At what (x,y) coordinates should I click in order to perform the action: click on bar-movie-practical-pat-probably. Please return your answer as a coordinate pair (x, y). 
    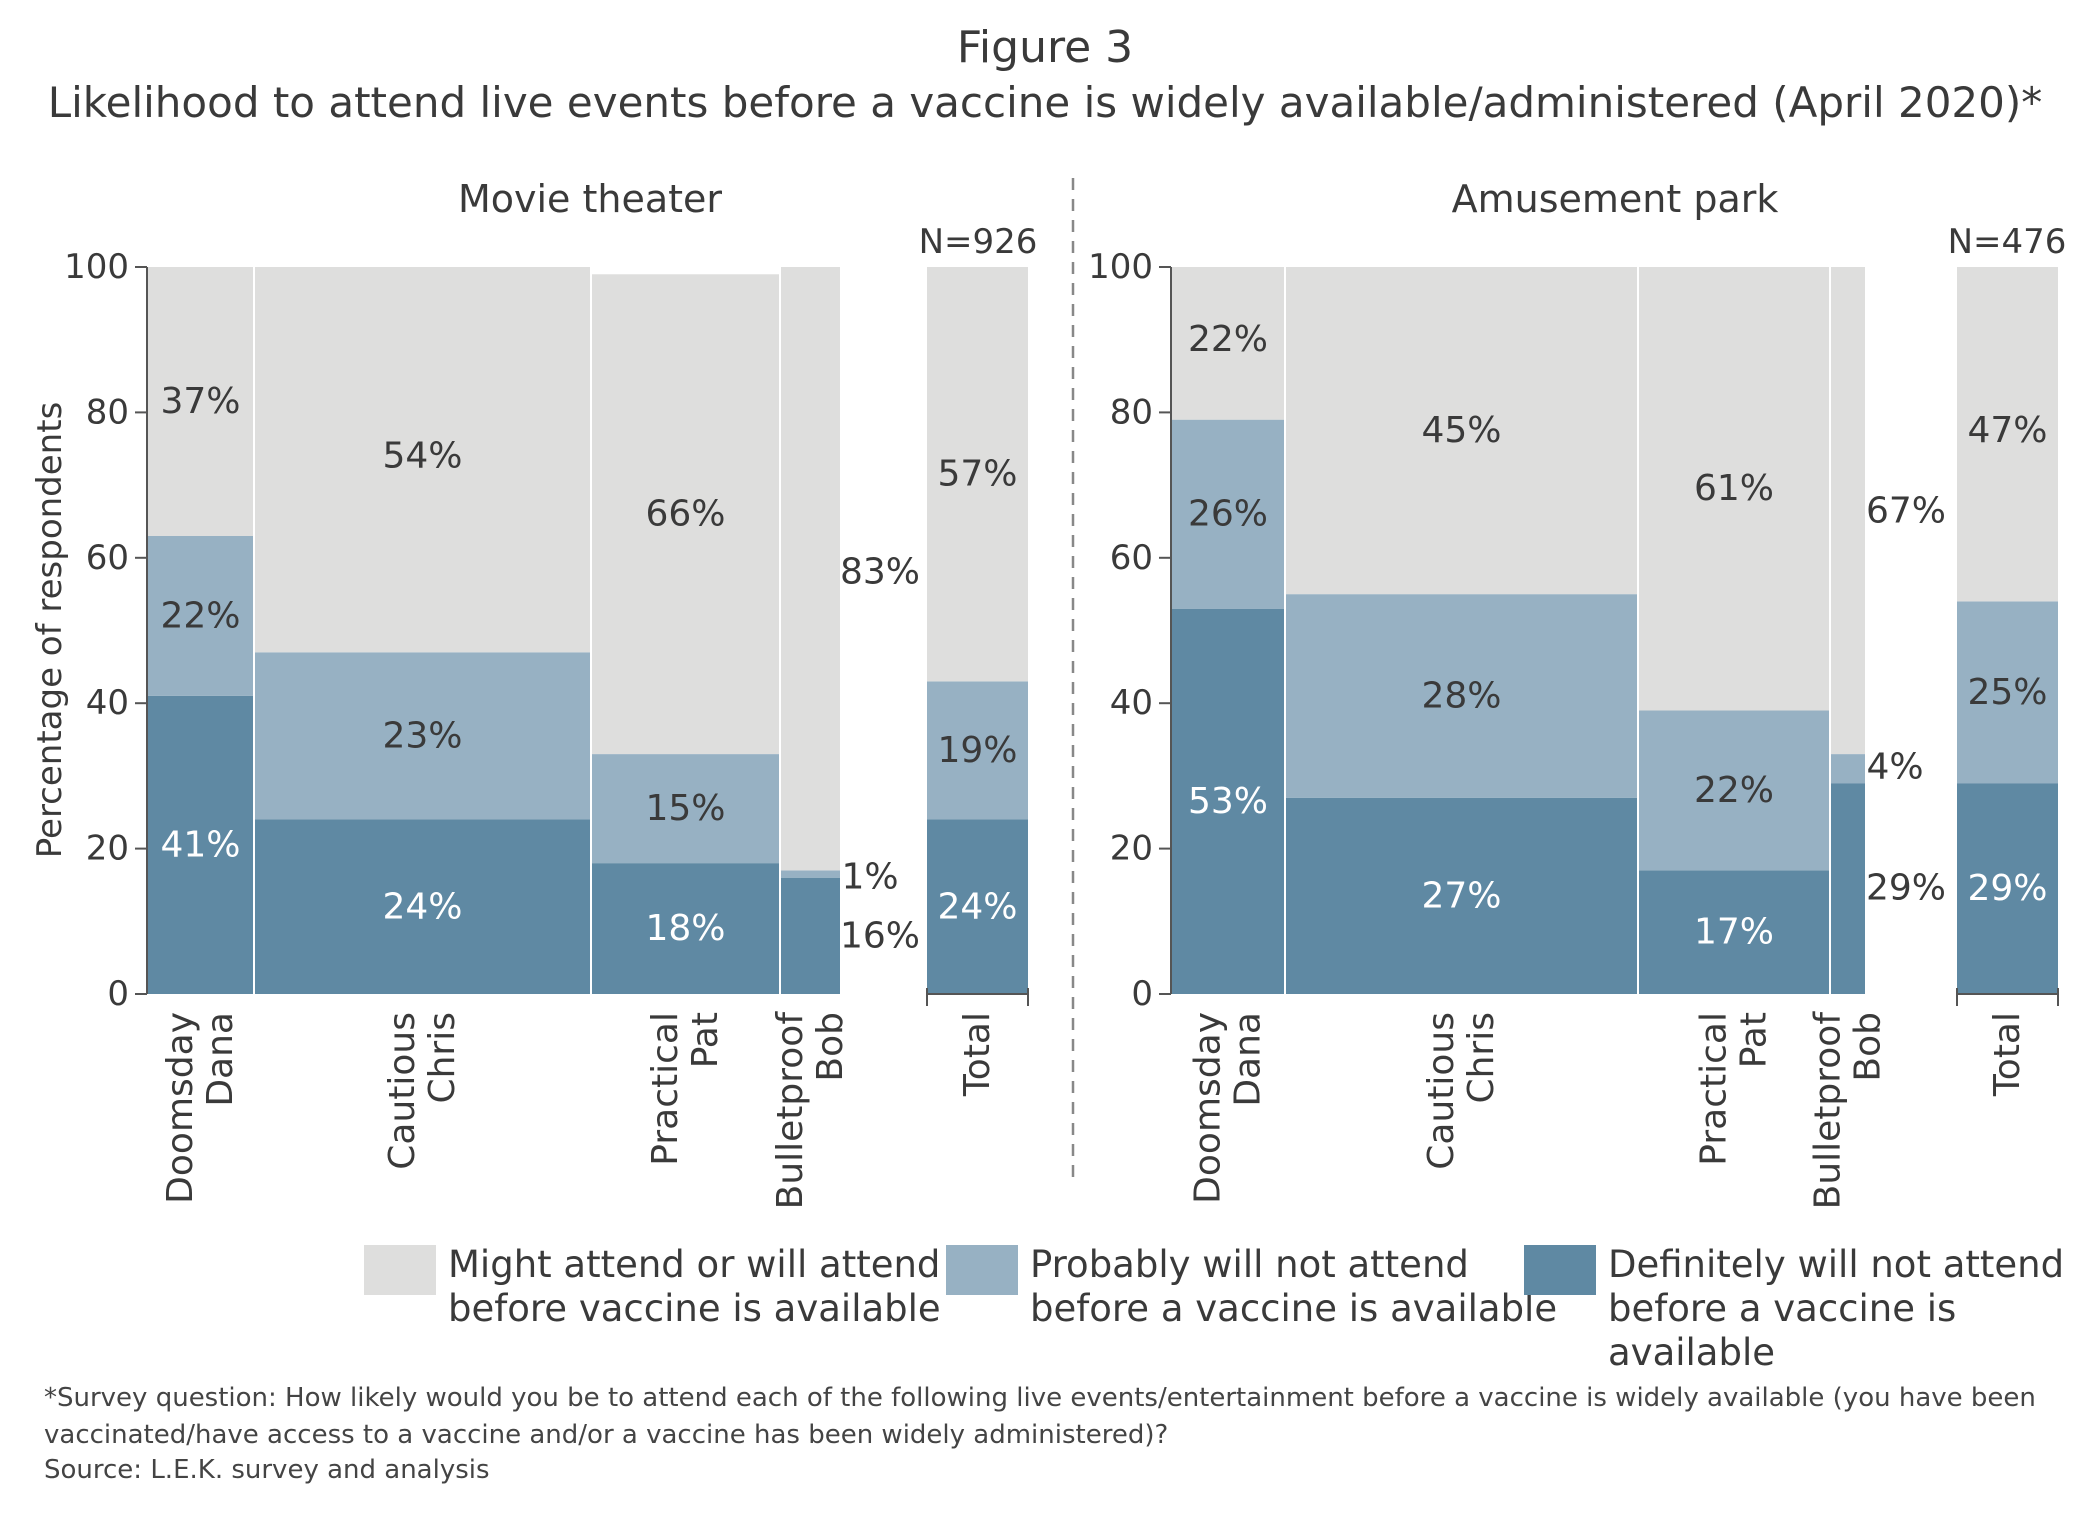
    Looking at the image, I should click on (685, 809).